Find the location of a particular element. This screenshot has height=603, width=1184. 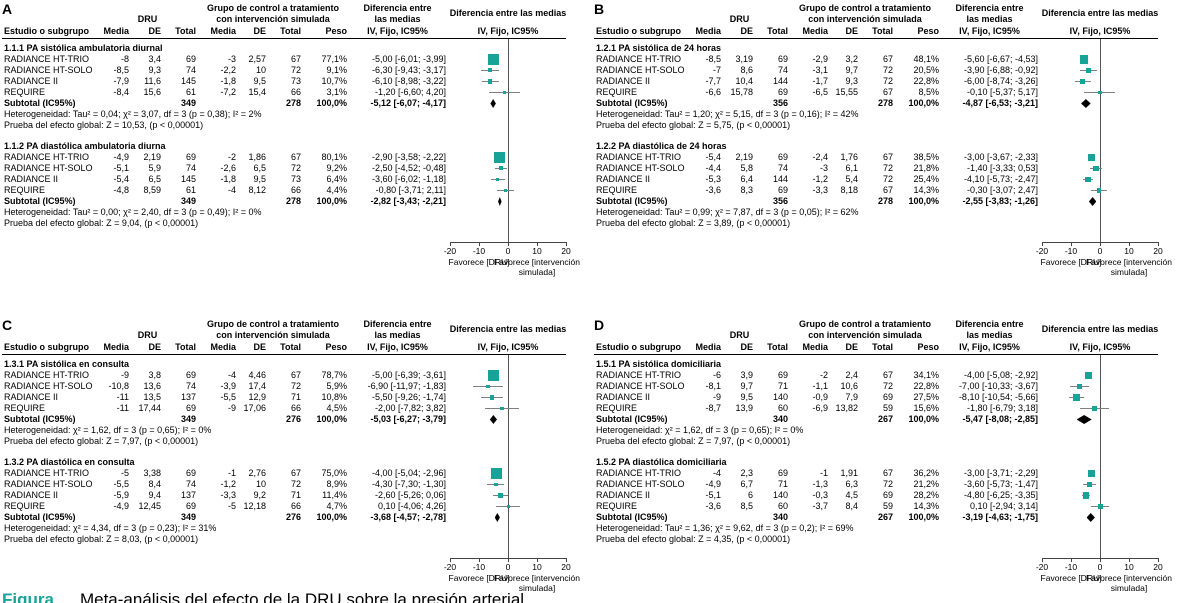

effect-ci-cell: -5,60 [-6,67; -4,53] is located at coordinates (1000, 59).